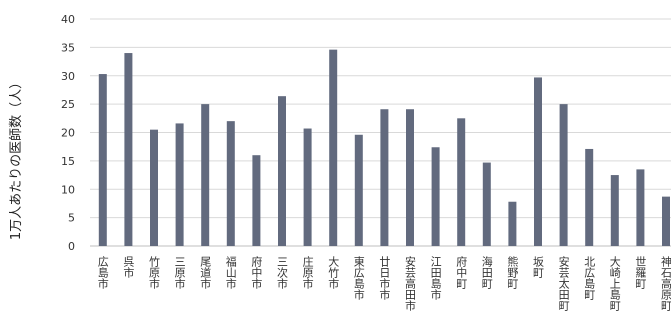  What do you see at coordinates (256, 272) in the screenshot?
I see `x-tick-label: 府中市` at bounding box center [256, 272].